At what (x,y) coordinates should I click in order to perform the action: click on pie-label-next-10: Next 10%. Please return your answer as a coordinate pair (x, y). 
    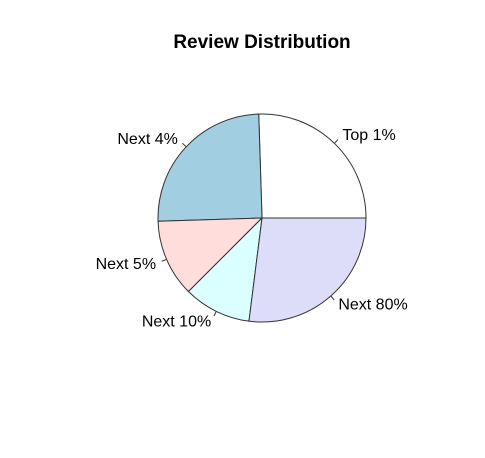
    Looking at the image, I should click on (176, 322).